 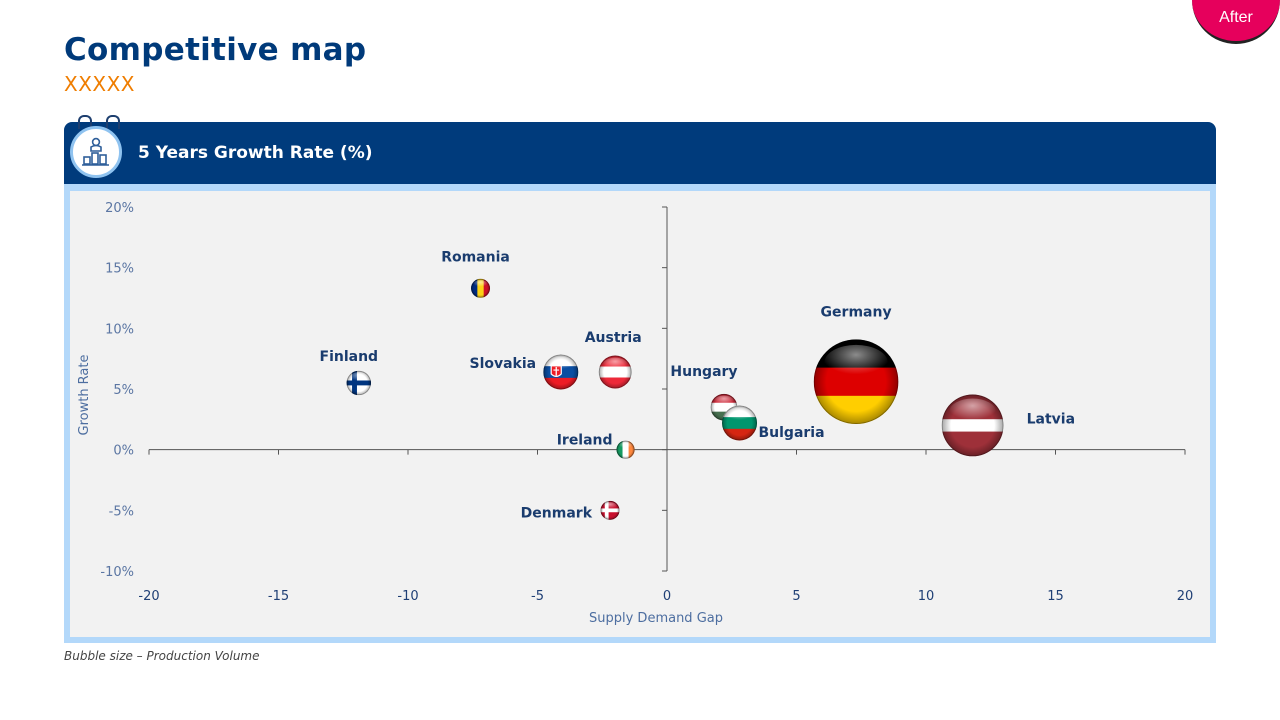 I want to click on x-tick-label: 0, so click(x=667, y=596).